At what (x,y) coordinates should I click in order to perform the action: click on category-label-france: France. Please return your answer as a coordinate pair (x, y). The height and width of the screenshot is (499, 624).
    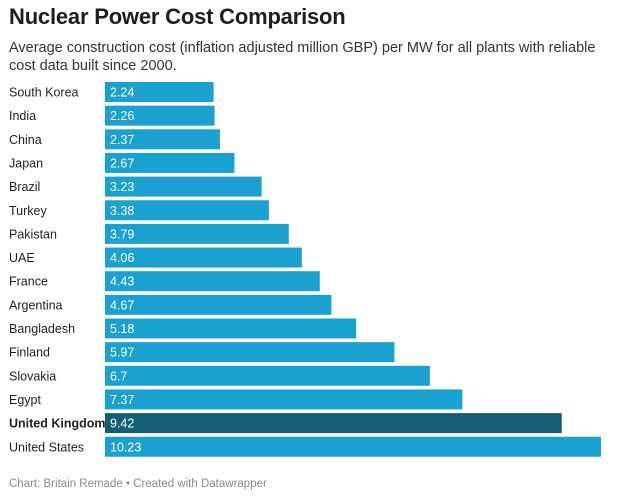
    Looking at the image, I should click on (28, 282).